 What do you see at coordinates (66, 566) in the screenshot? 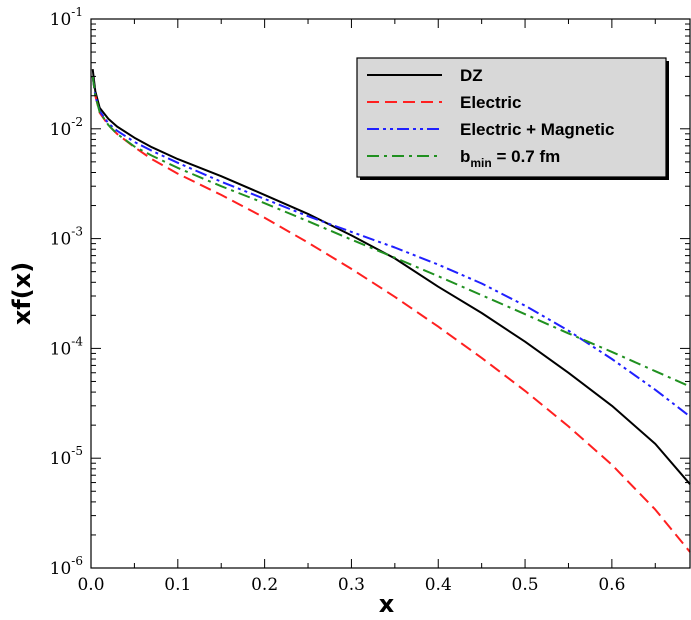
I see `y-tick-label: 10⁻⁶` at bounding box center [66, 566].